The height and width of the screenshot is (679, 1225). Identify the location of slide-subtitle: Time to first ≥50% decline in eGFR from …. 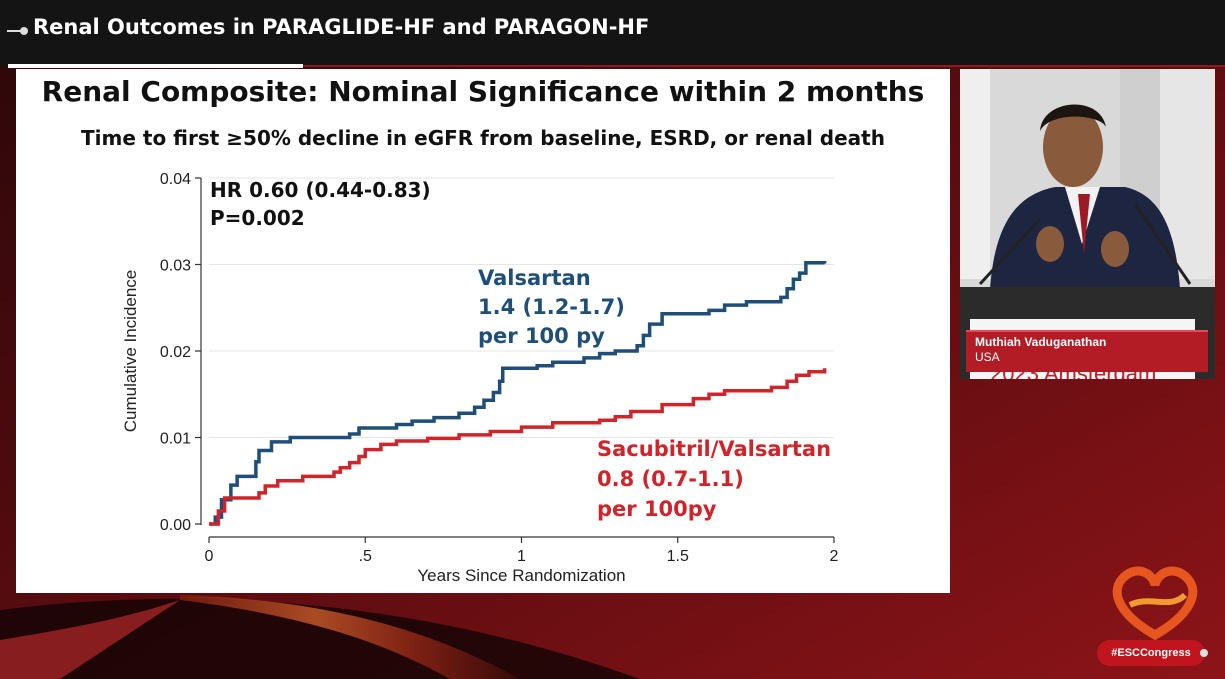
(483, 138).